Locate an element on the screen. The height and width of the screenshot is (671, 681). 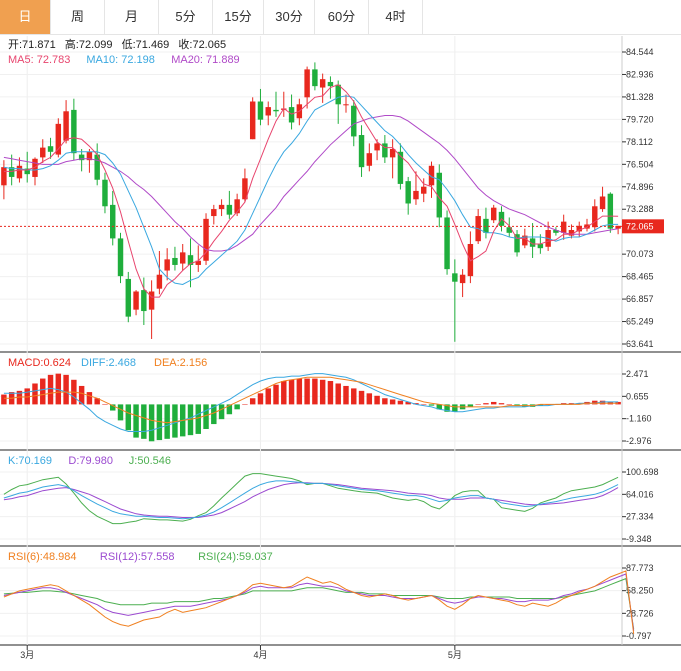
k-line is located at coordinates (311, 500).